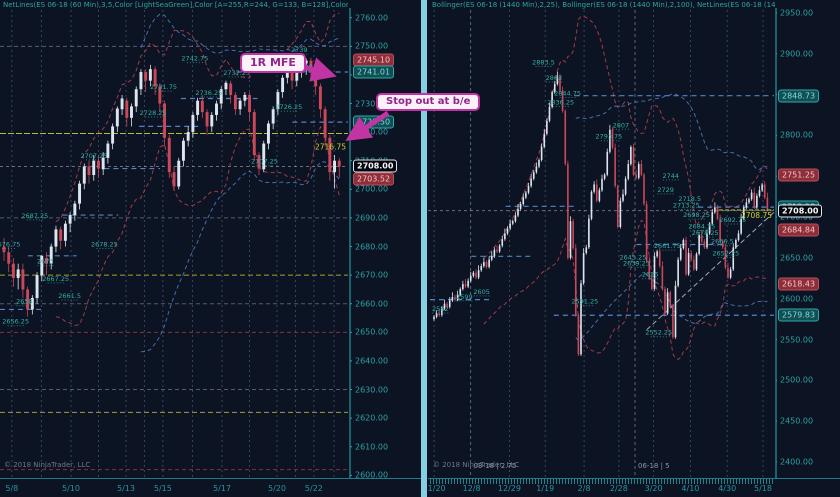 Image resolution: width=840 pixels, height=497 pixels. I want to click on price-tick-label: 2400.00, so click(797, 462).